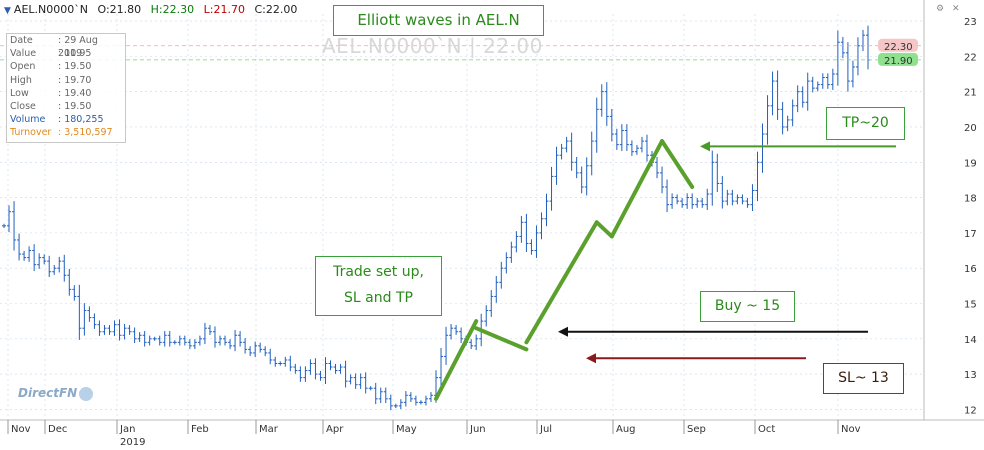 The height and width of the screenshot is (450, 984). I want to click on expand-arrow-icon: ▼, so click(7, 11).